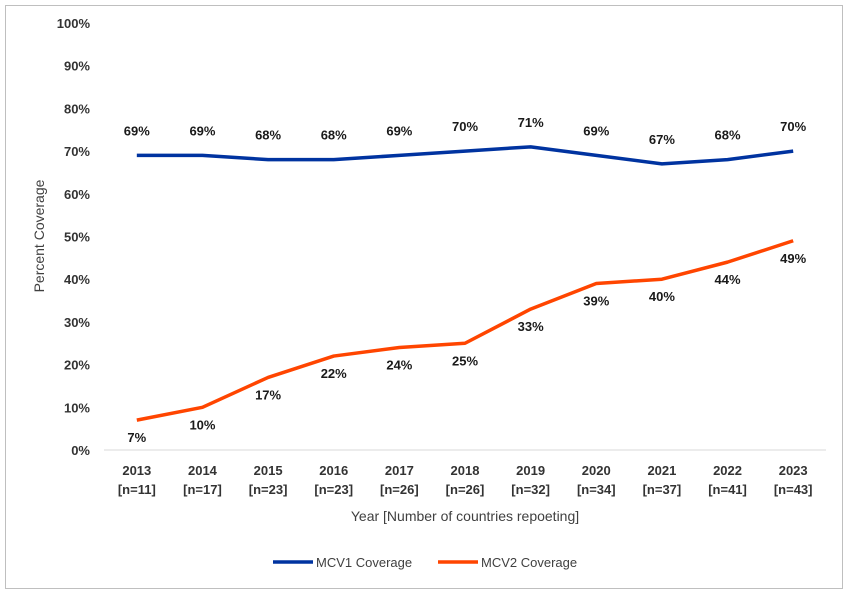  What do you see at coordinates (399, 365) in the screenshot?
I see `data-label: 24%` at bounding box center [399, 365].